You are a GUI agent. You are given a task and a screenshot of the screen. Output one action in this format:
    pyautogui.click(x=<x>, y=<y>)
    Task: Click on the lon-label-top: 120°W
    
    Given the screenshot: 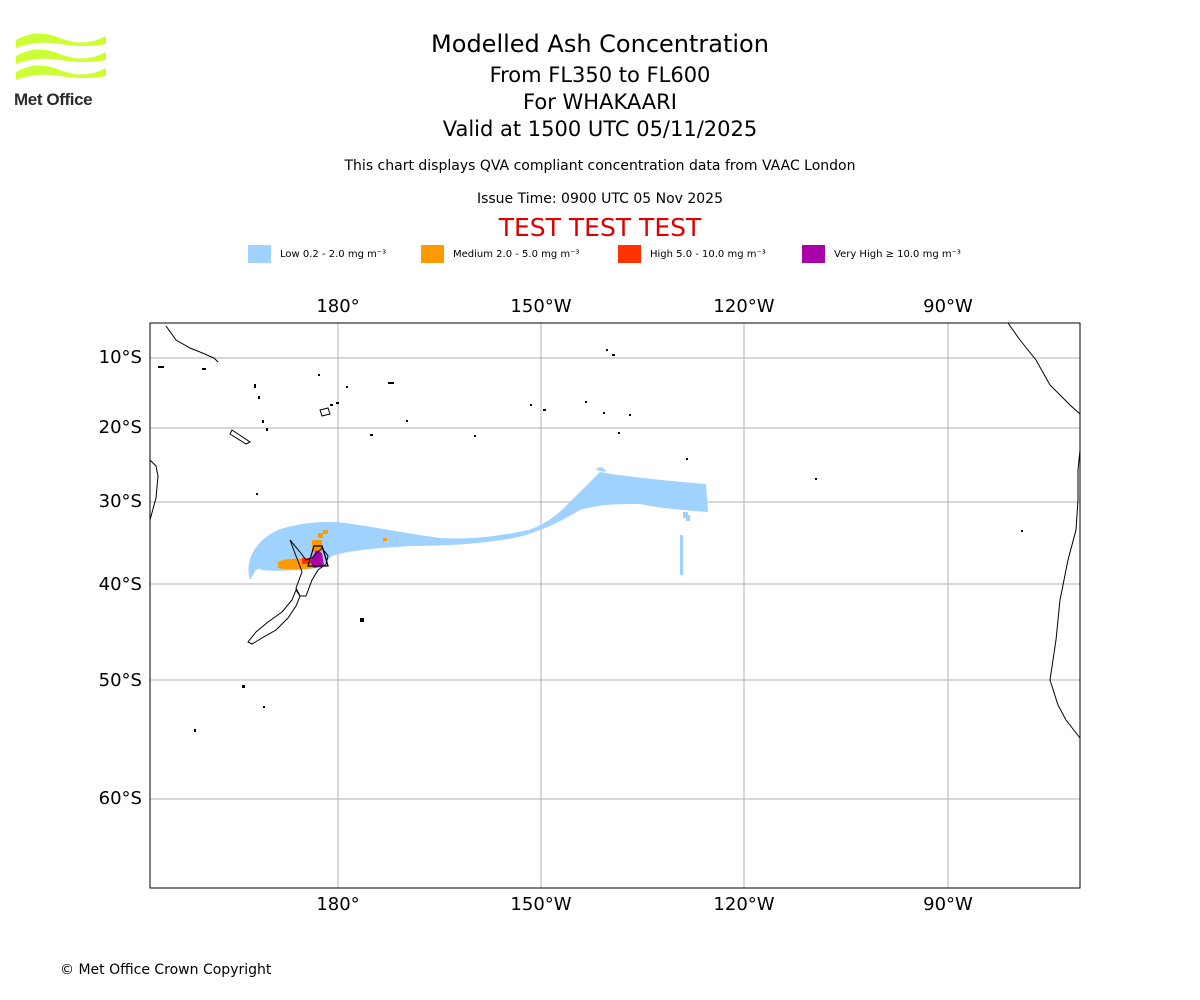 What is the action you would take?
    pyautogui.click(x=743, y=306)
    